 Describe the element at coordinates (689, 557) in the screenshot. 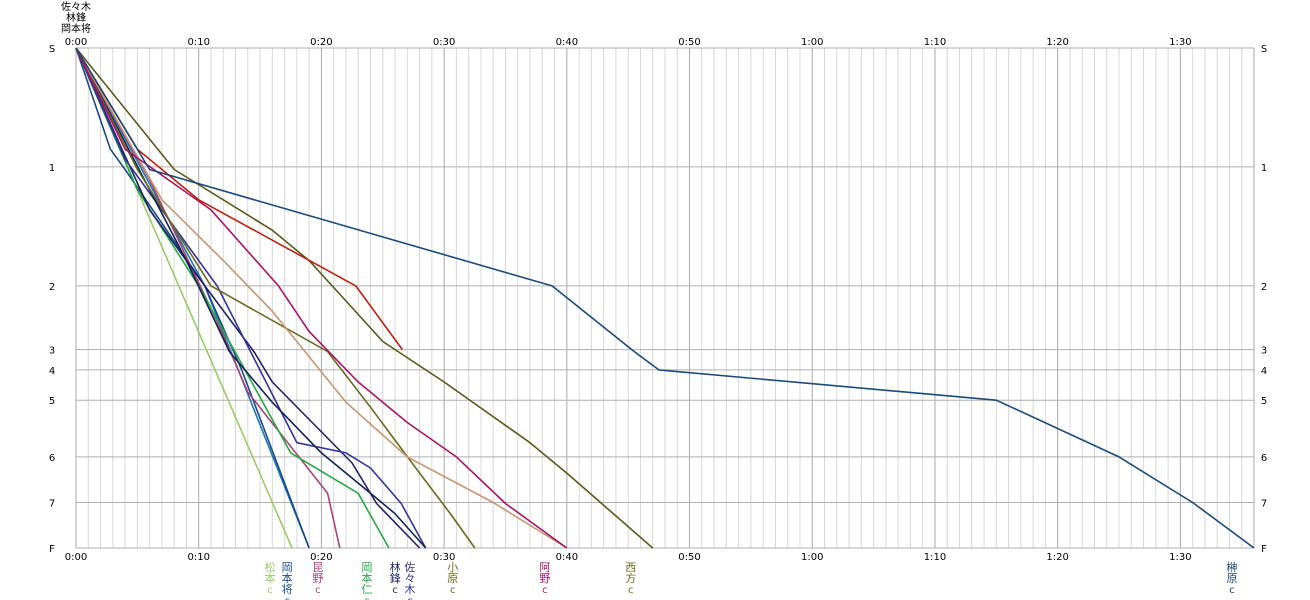

I see `bottom-tick-label: 0:50` at that location.